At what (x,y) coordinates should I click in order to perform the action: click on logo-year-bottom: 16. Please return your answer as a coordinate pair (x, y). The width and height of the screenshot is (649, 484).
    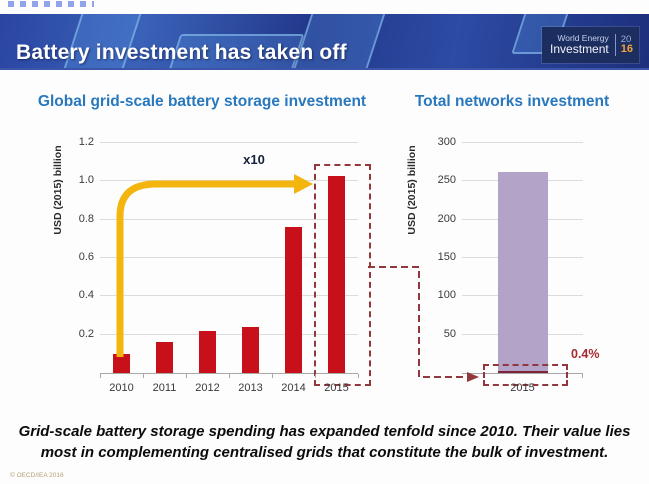
    Looking at the image, I should click on (626, 49).